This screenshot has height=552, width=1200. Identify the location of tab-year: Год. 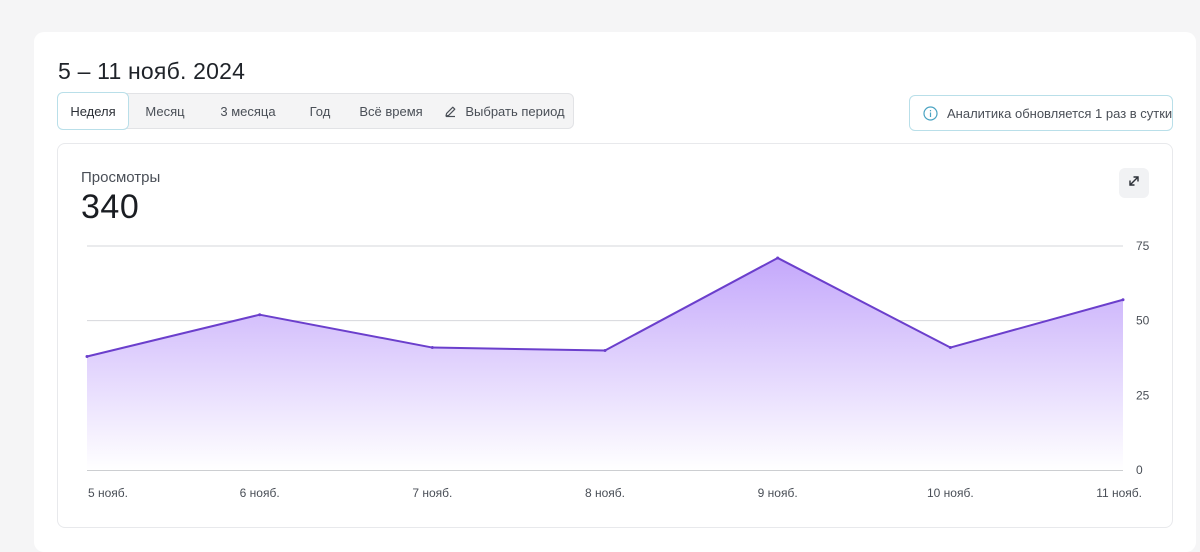
(320, 111).